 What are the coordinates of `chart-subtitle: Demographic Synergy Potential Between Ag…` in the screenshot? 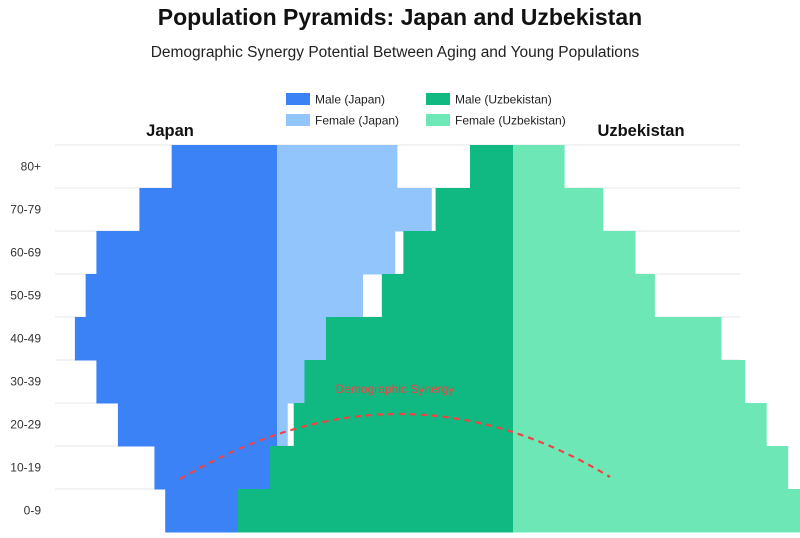 It's located at (395, 52).